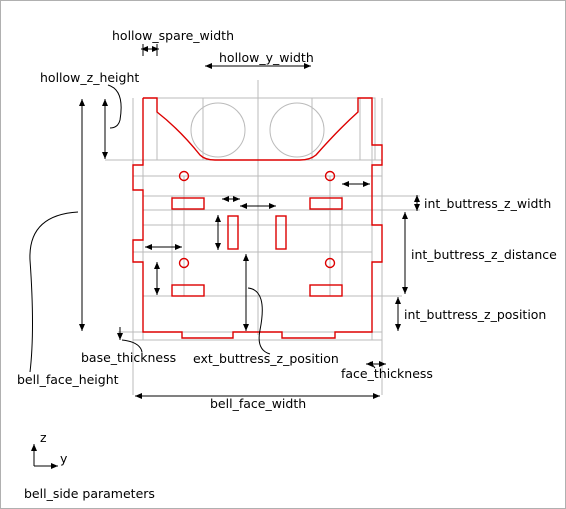  I want to click on hole-bottom-right, so click(330, 263).